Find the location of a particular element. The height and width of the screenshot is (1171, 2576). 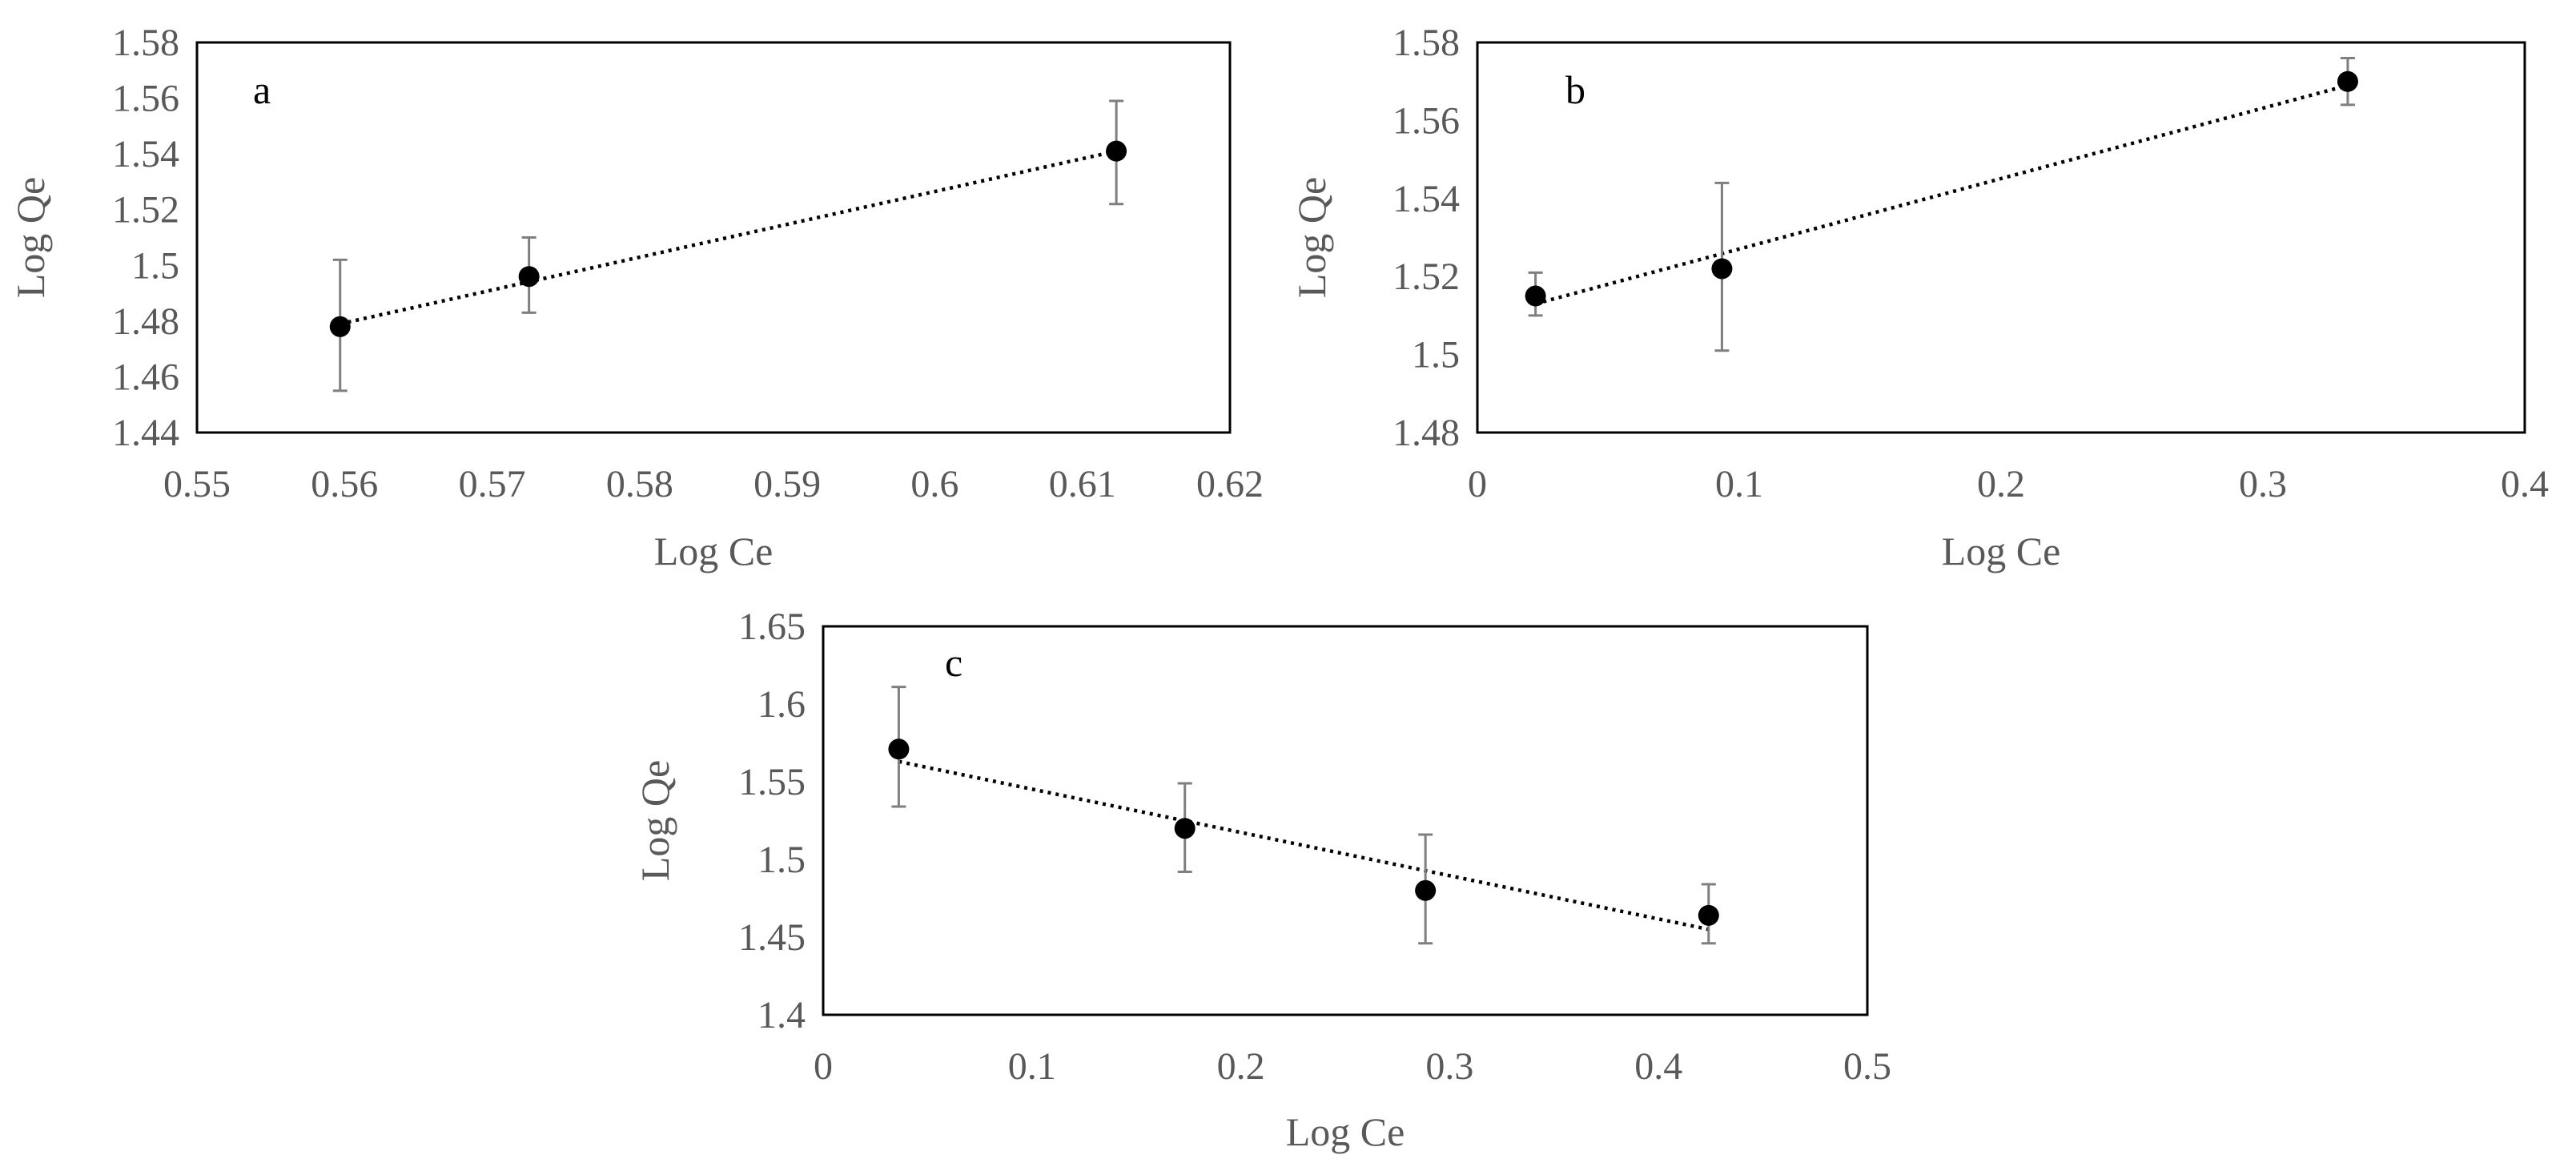

y-tick-label: 1.65 is located at coordinates (772, 627).